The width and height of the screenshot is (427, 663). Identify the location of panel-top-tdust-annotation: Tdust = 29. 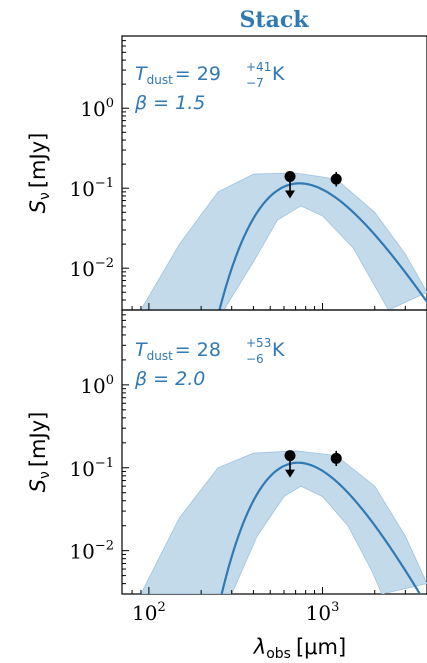
(178, 75).